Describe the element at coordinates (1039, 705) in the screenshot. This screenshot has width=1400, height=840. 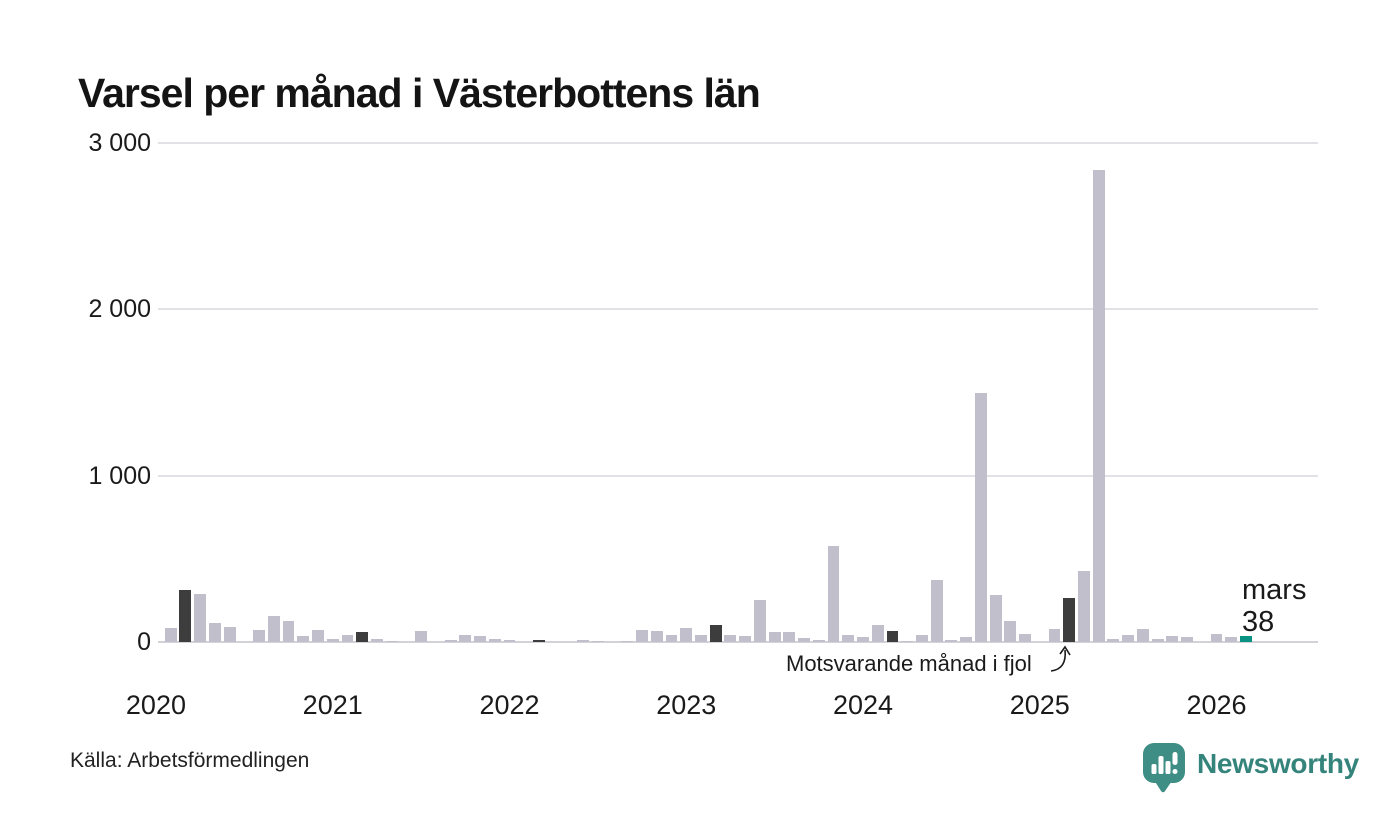
I see `x-axis-year-label: 2025` at that location.